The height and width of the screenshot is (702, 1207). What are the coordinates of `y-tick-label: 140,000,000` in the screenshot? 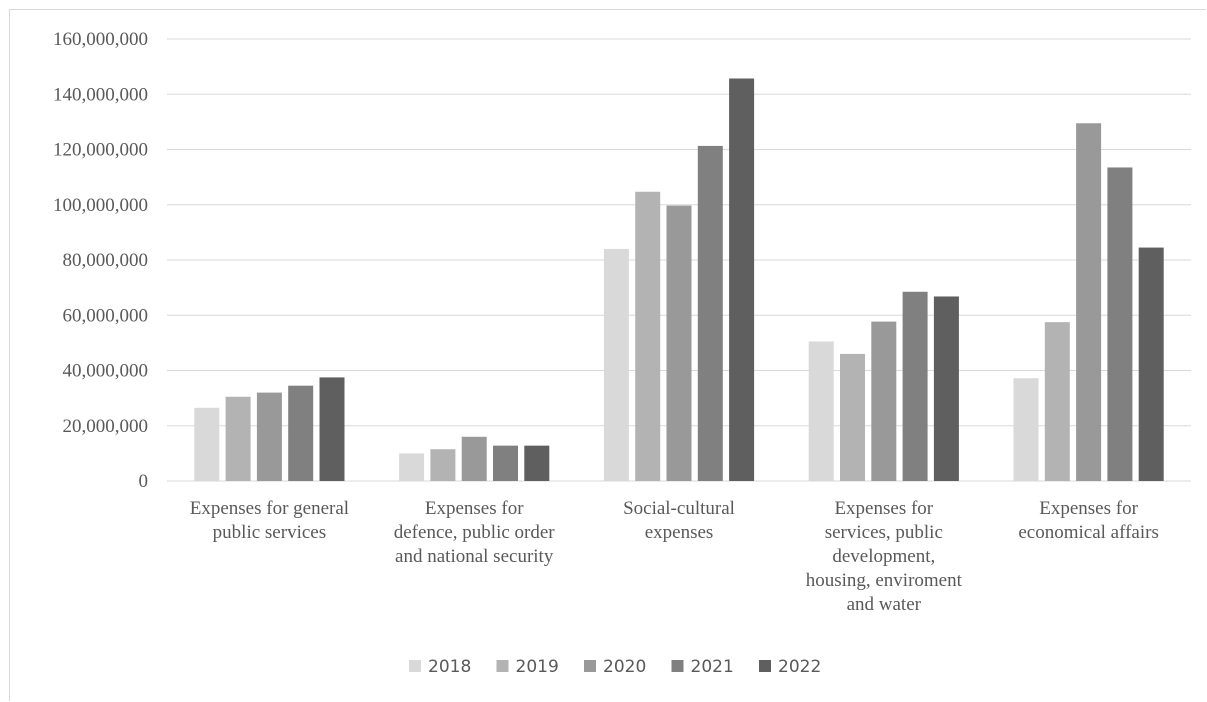 It's located at (100, 94).